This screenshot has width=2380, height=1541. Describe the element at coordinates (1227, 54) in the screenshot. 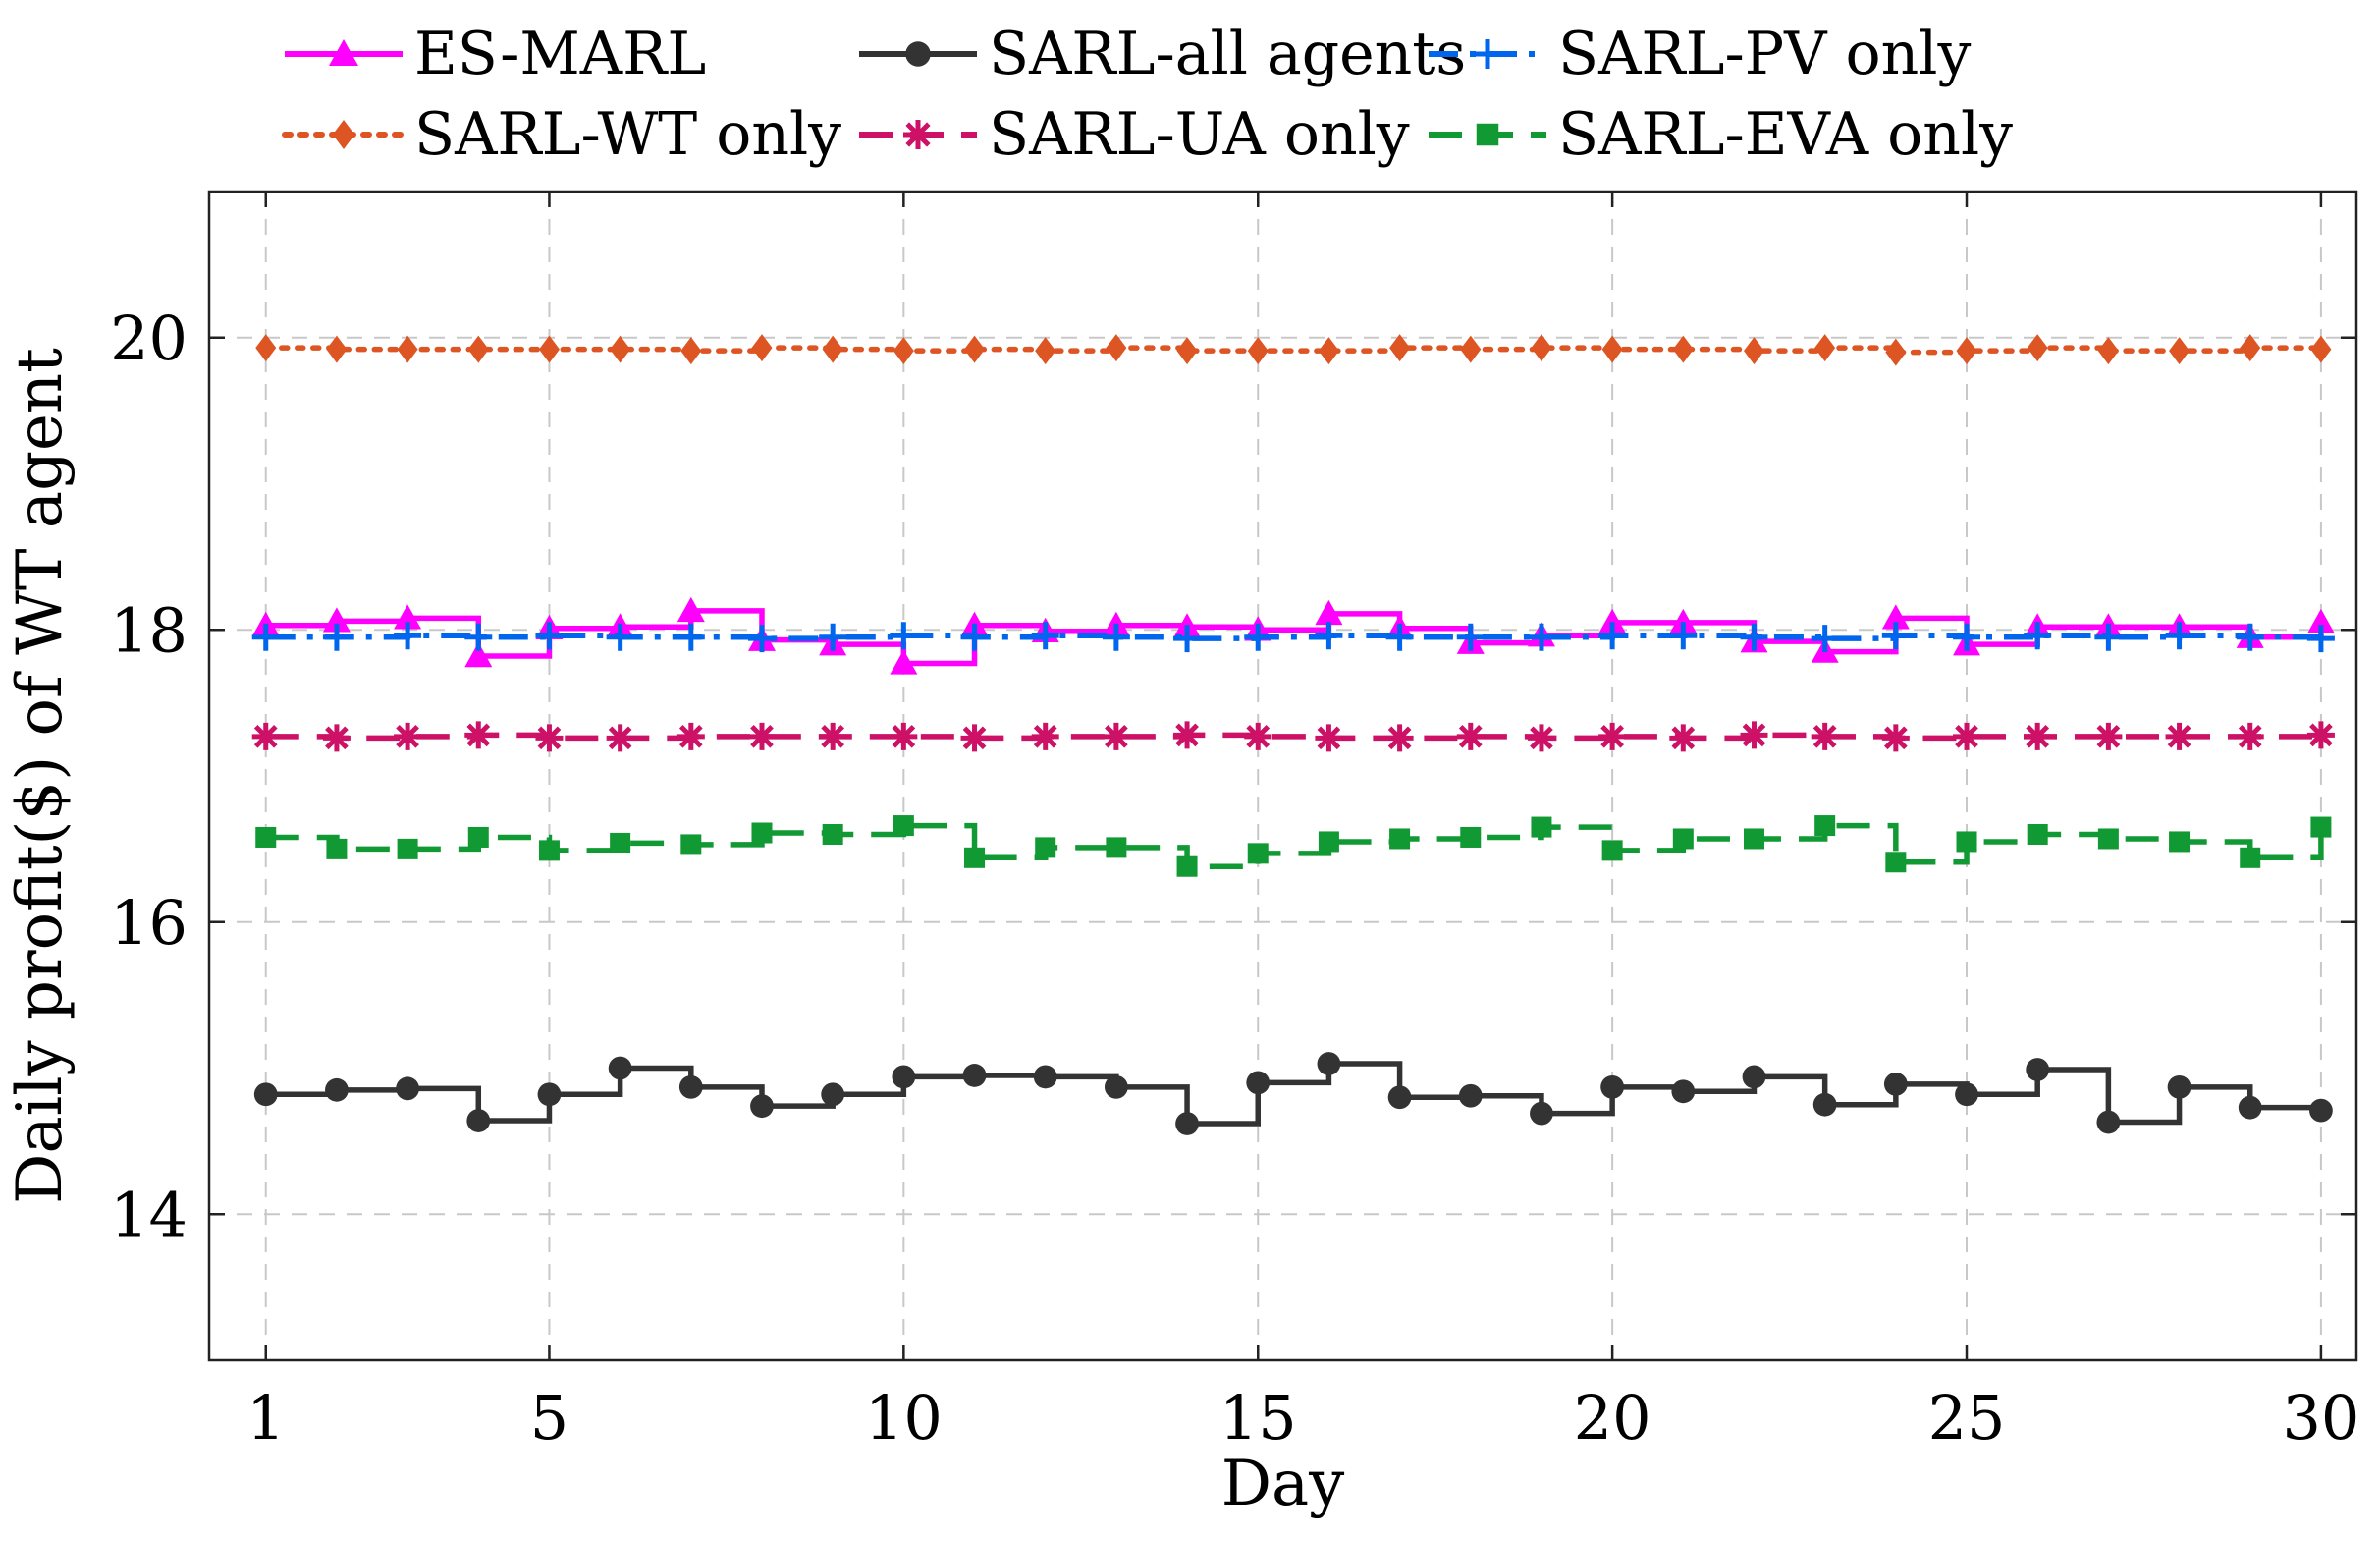

I see `legend-label: SARL-all agents` at that location.